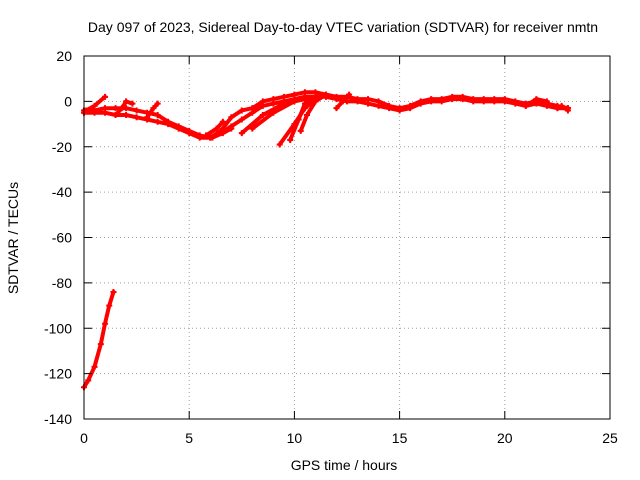 Image resolution: width=640 pixels, height=480 pixels. What do you see at coordinates (68, 101) in the screenshot?
I see `y-tick-label: 0` at bounding box center [68, 101].